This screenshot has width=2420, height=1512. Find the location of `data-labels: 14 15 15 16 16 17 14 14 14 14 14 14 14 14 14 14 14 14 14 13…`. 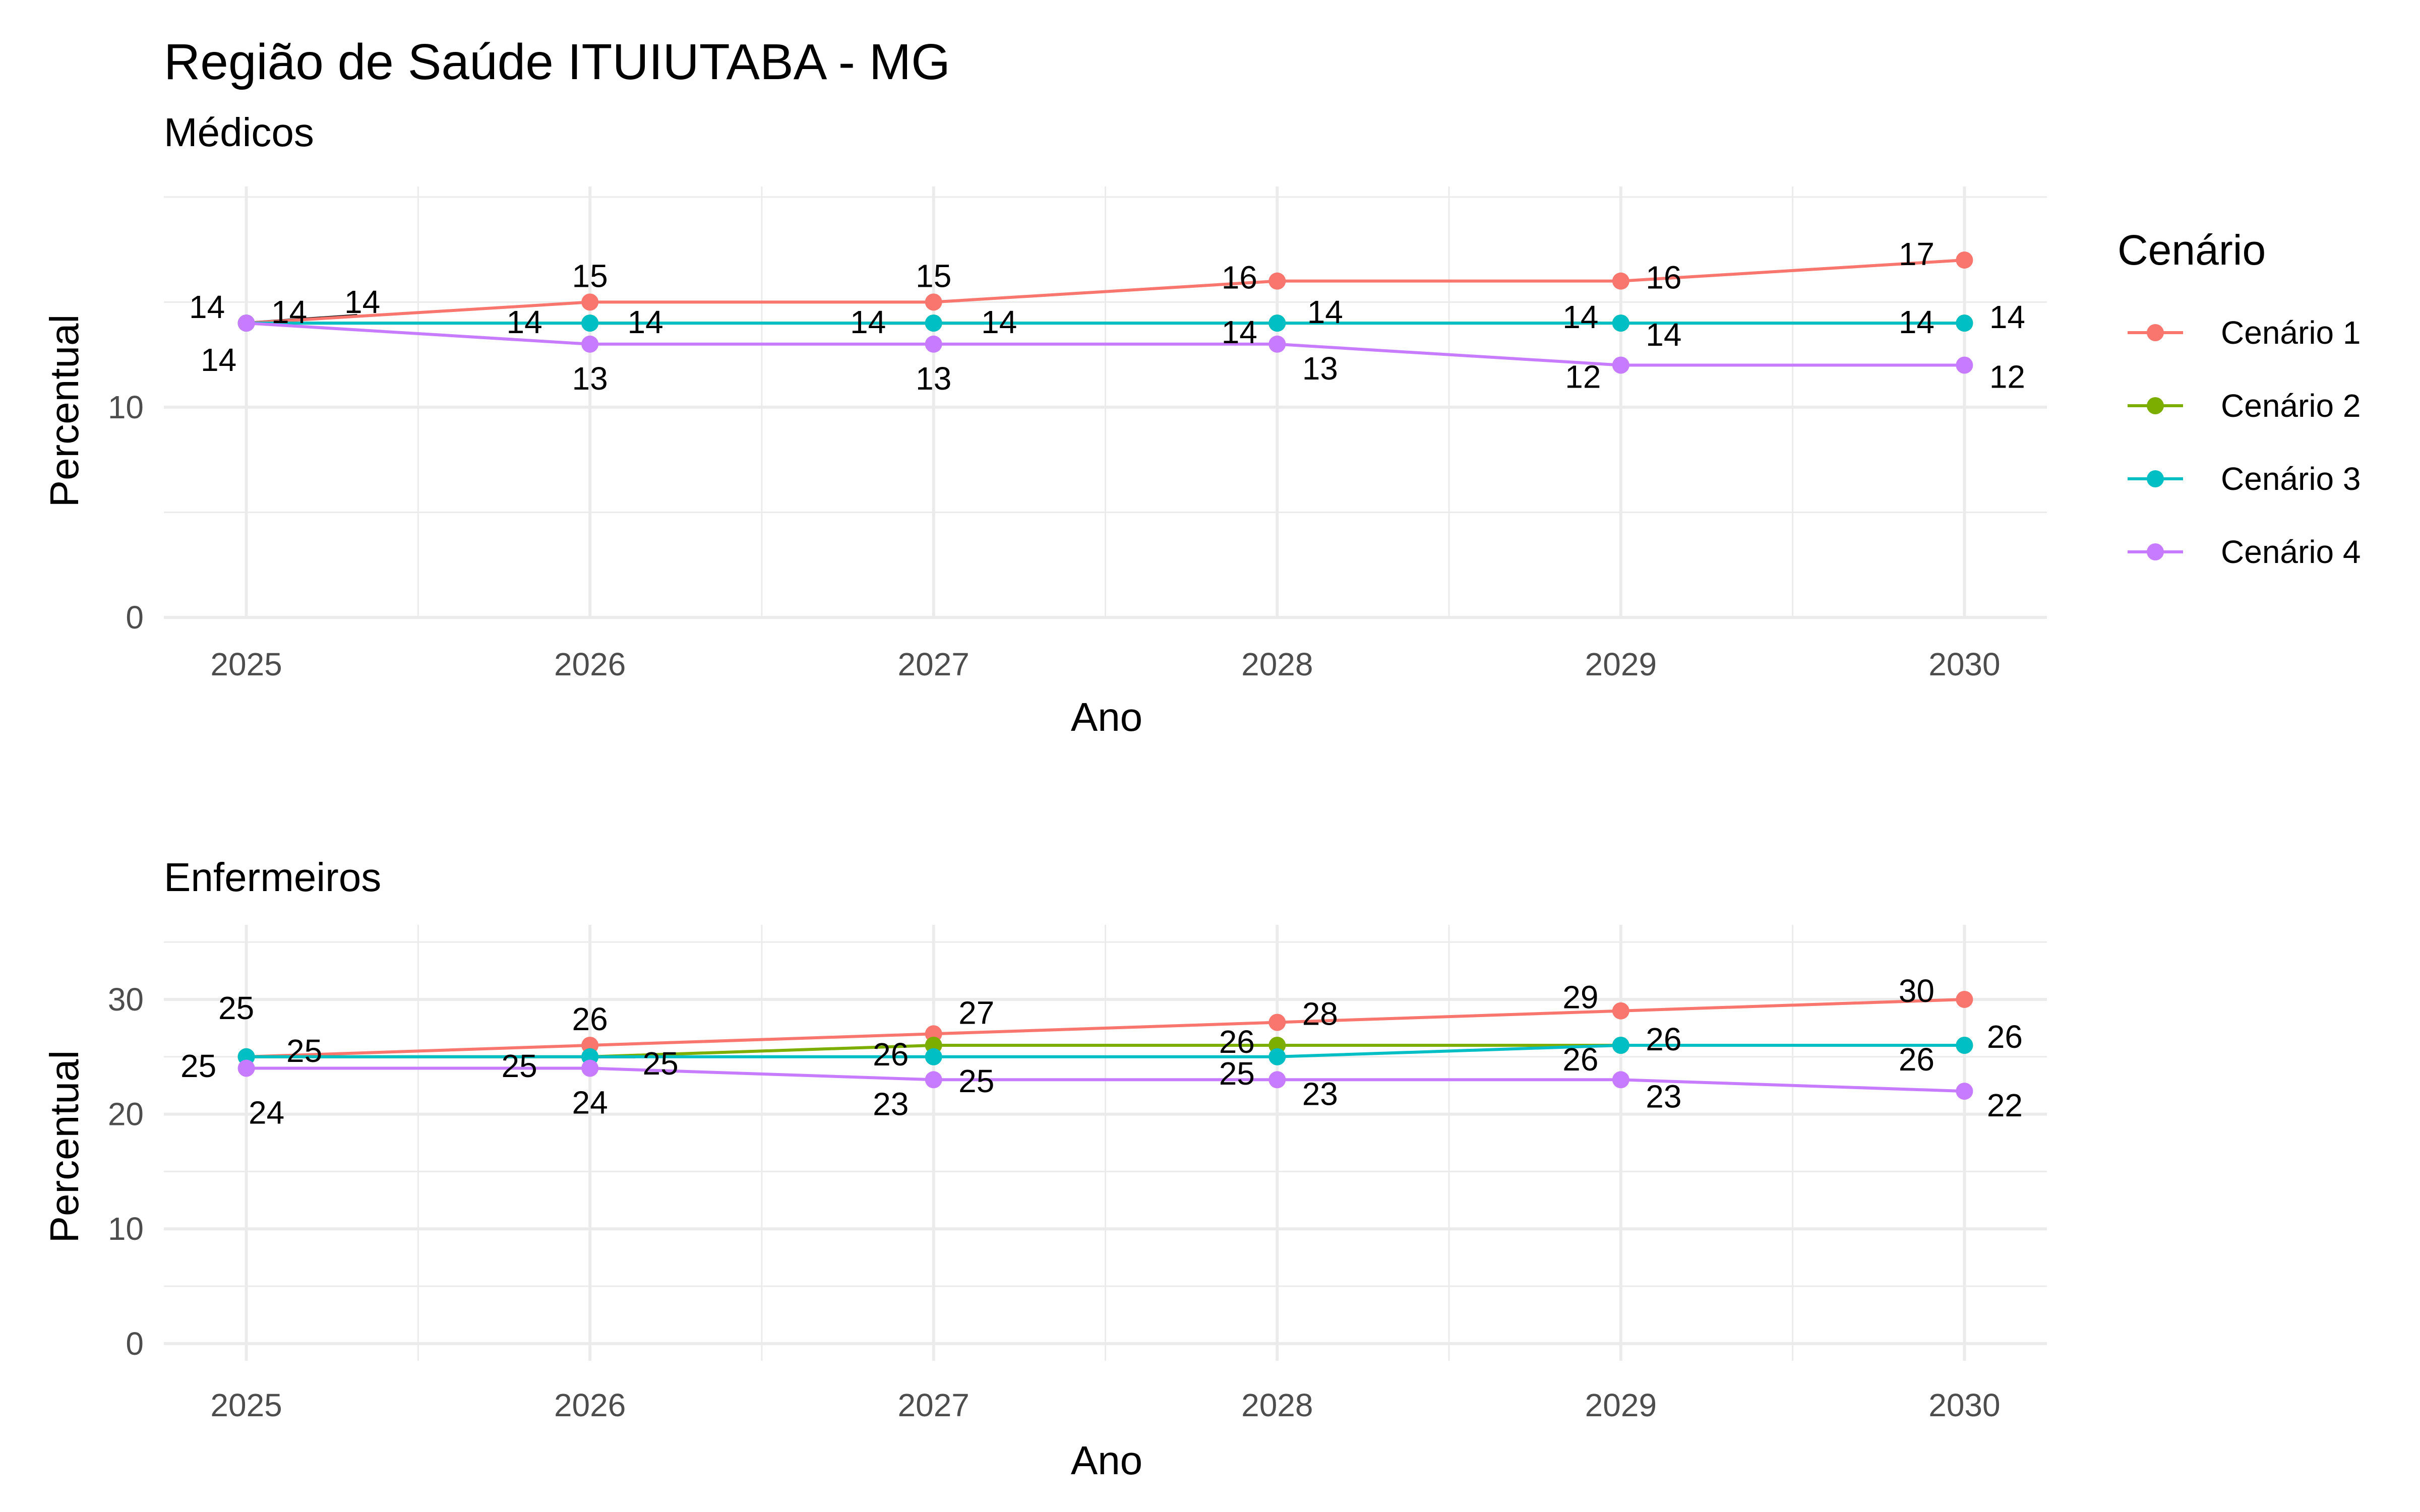

data-labels: 14 15 15 16 16 17 14 14 14 14 14 14 14 14 14 14 14 14 14 13… is located at coordinates (1107, 316).